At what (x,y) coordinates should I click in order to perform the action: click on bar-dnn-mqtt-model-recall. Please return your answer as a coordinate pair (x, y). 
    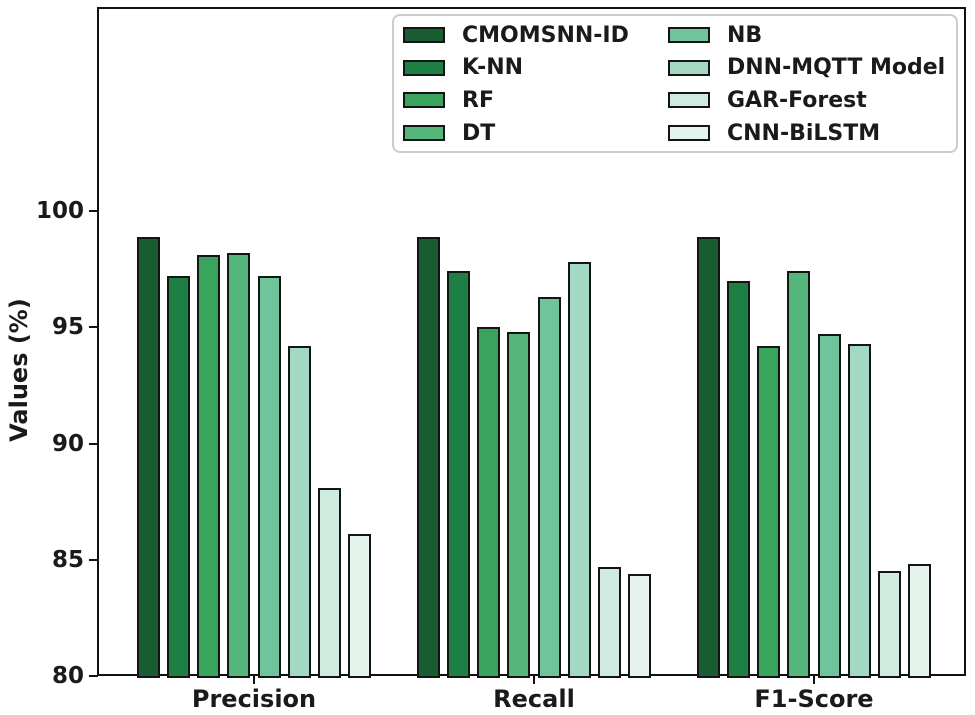
    Looking at the image, I should click on (579, 470).